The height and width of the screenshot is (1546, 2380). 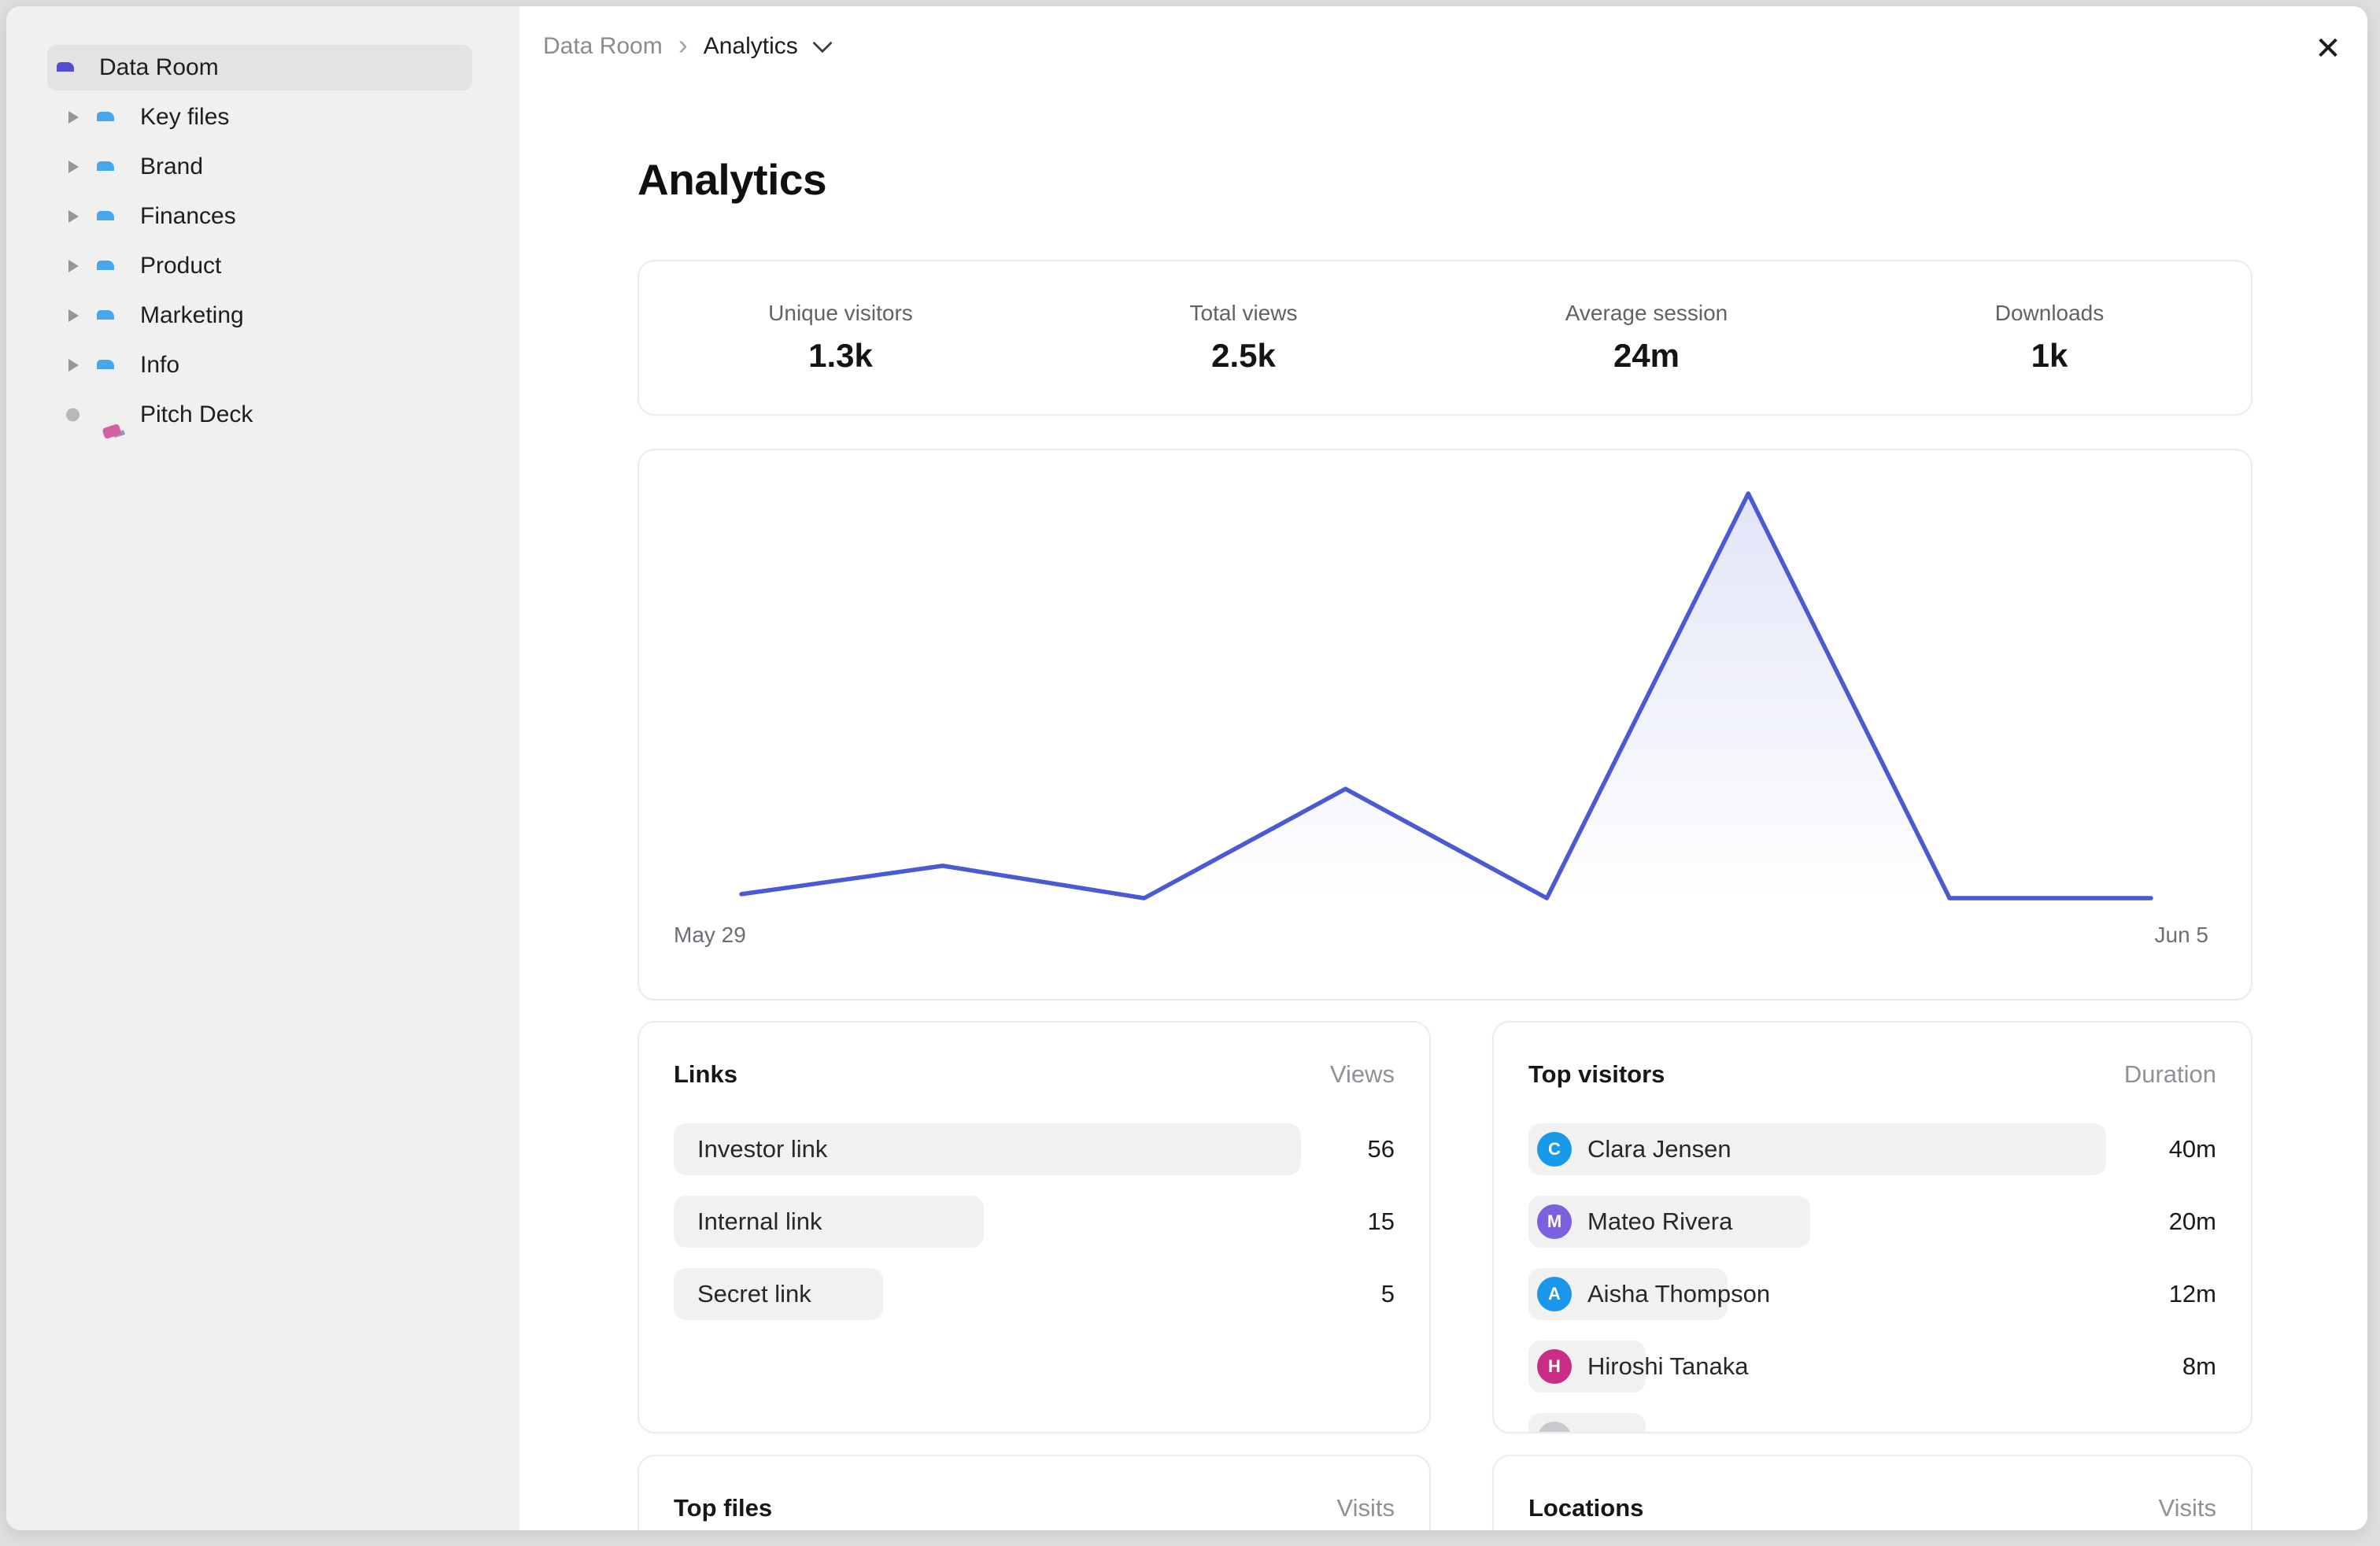 I want to click on files-card-header: Top files Visits, so click(x=1034, y=1508).